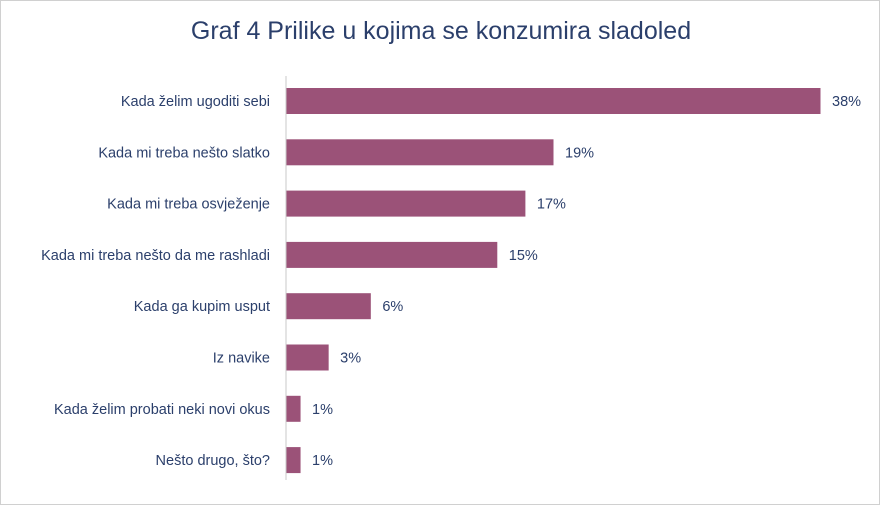 This screenshot has height=505, width=880. I want to click on value-label: 19%, so click(579, 153).